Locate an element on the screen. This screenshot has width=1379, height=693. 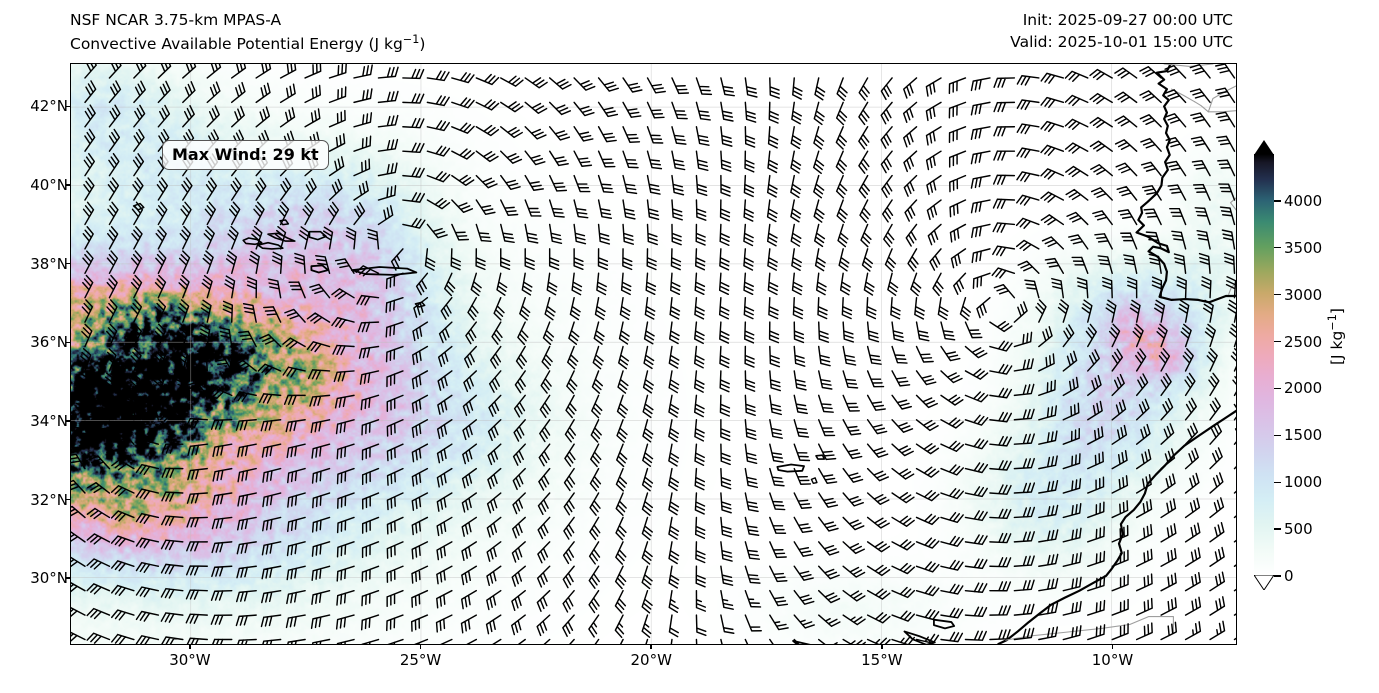
island-lanzarote is located at coordinates (944, 624).